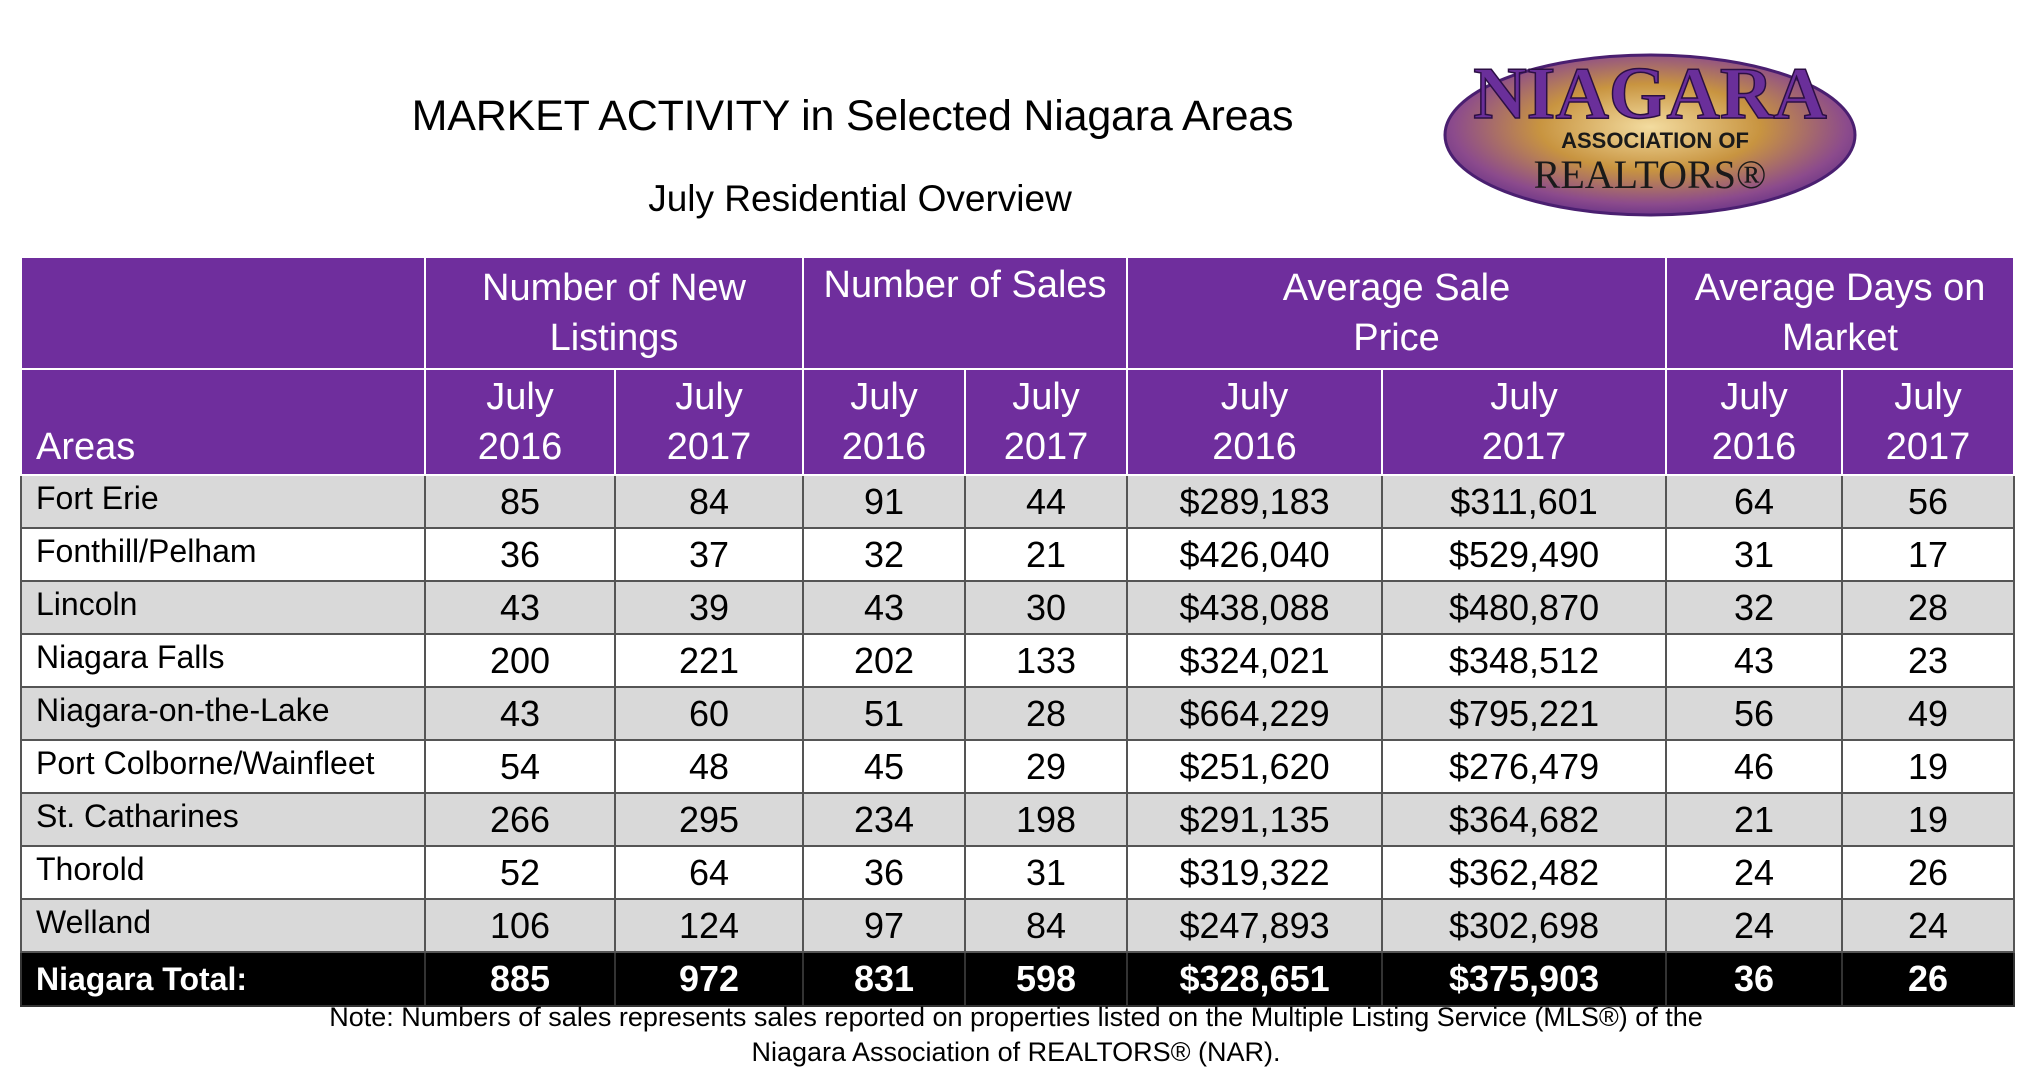 This screenshot has height=1070, width=2032. I want to click on area-name-cell: Lincoln, so click(223, 607).